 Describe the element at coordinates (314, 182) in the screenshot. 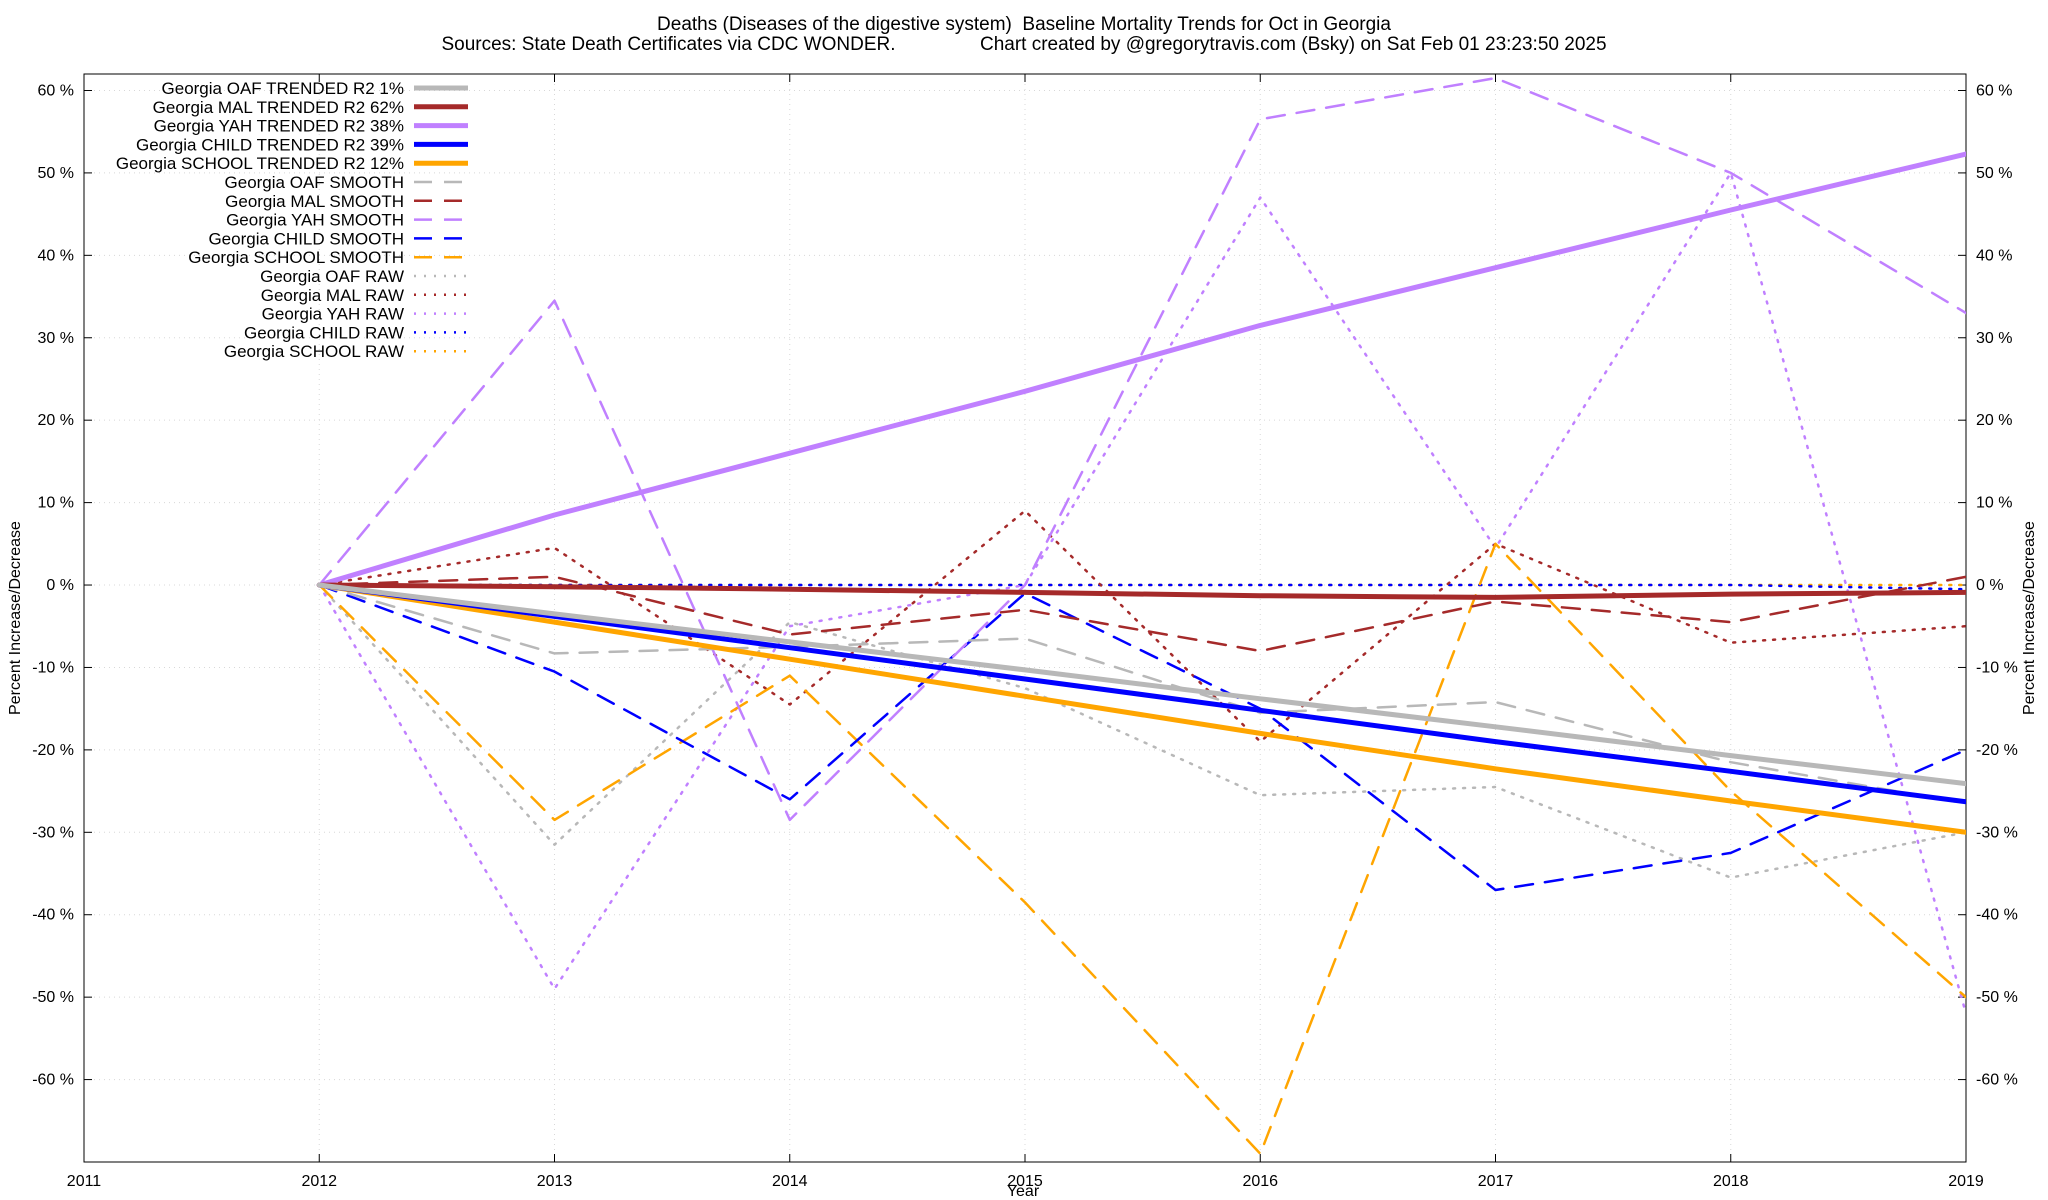

I see `legend-label: Georgia OAF SMOOTH` at that location.